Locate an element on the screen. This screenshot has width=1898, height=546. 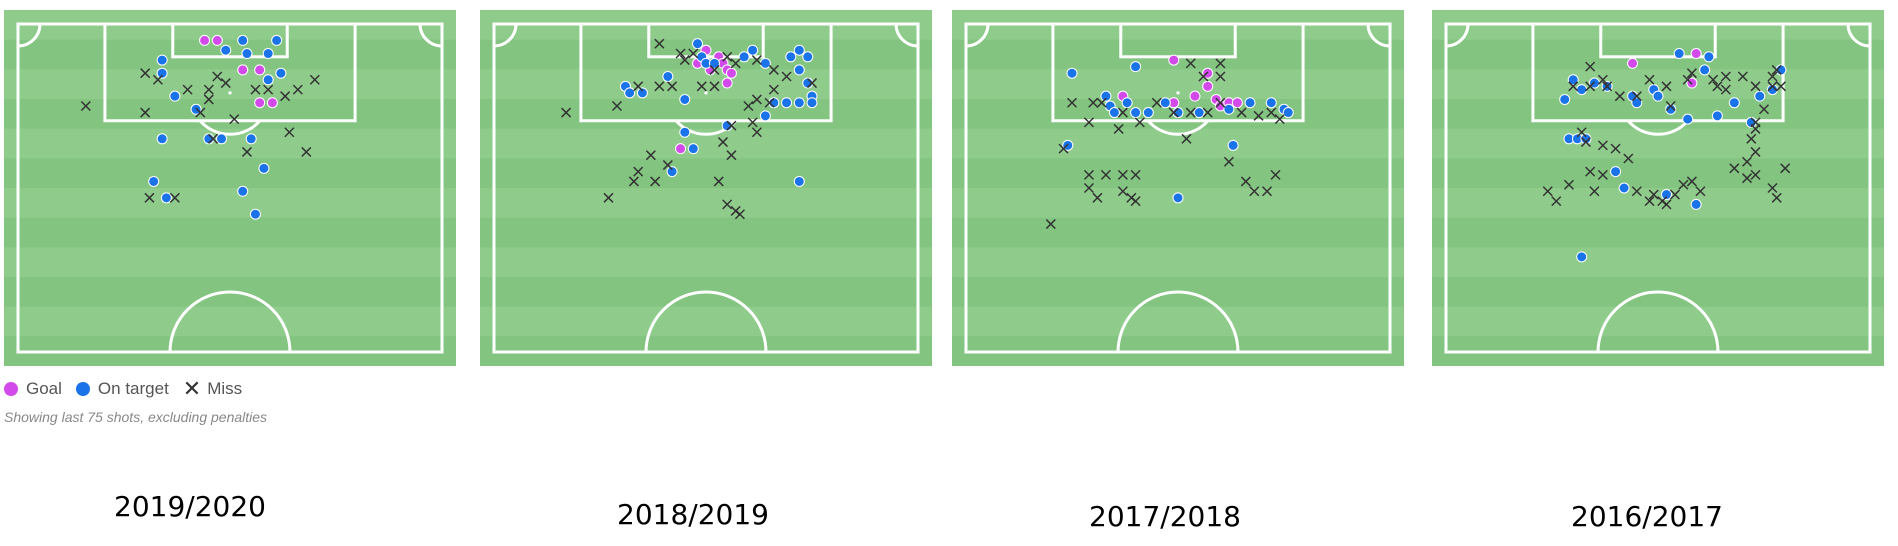
season-title-2017-2018: 2017/2018 is located at coordinates (1165, 516).